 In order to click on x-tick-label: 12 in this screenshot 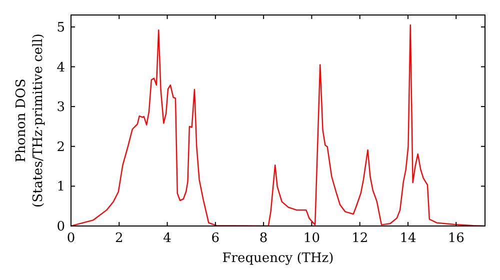, I will do `click(360, 238)`.